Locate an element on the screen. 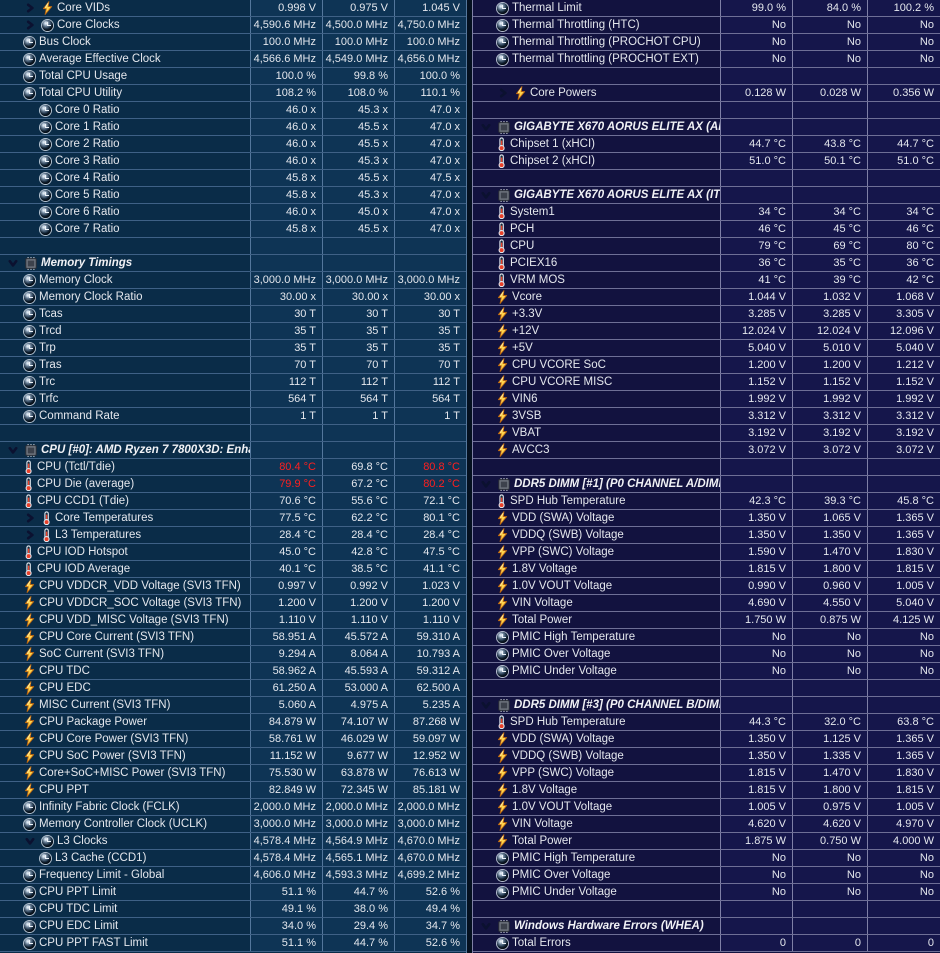  sensor-row: Vcore 1.044 V 1.032 V 1.068 V is located at coordinates (706, 297).